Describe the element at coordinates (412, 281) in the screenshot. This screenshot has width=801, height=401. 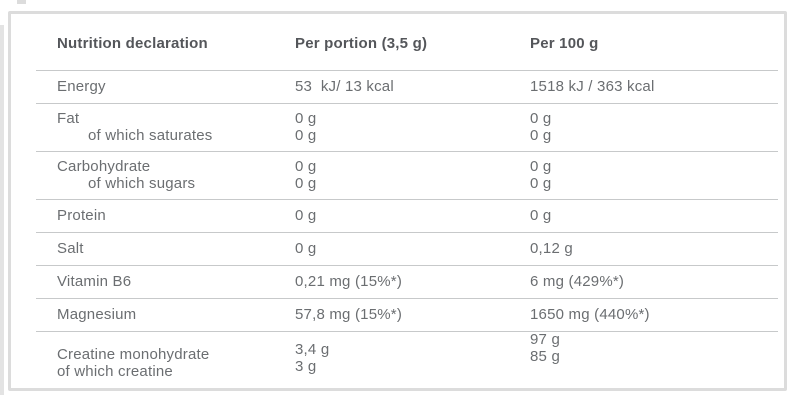
I see `per-portion-cell: 0,21 mg (15%*)` at that location.